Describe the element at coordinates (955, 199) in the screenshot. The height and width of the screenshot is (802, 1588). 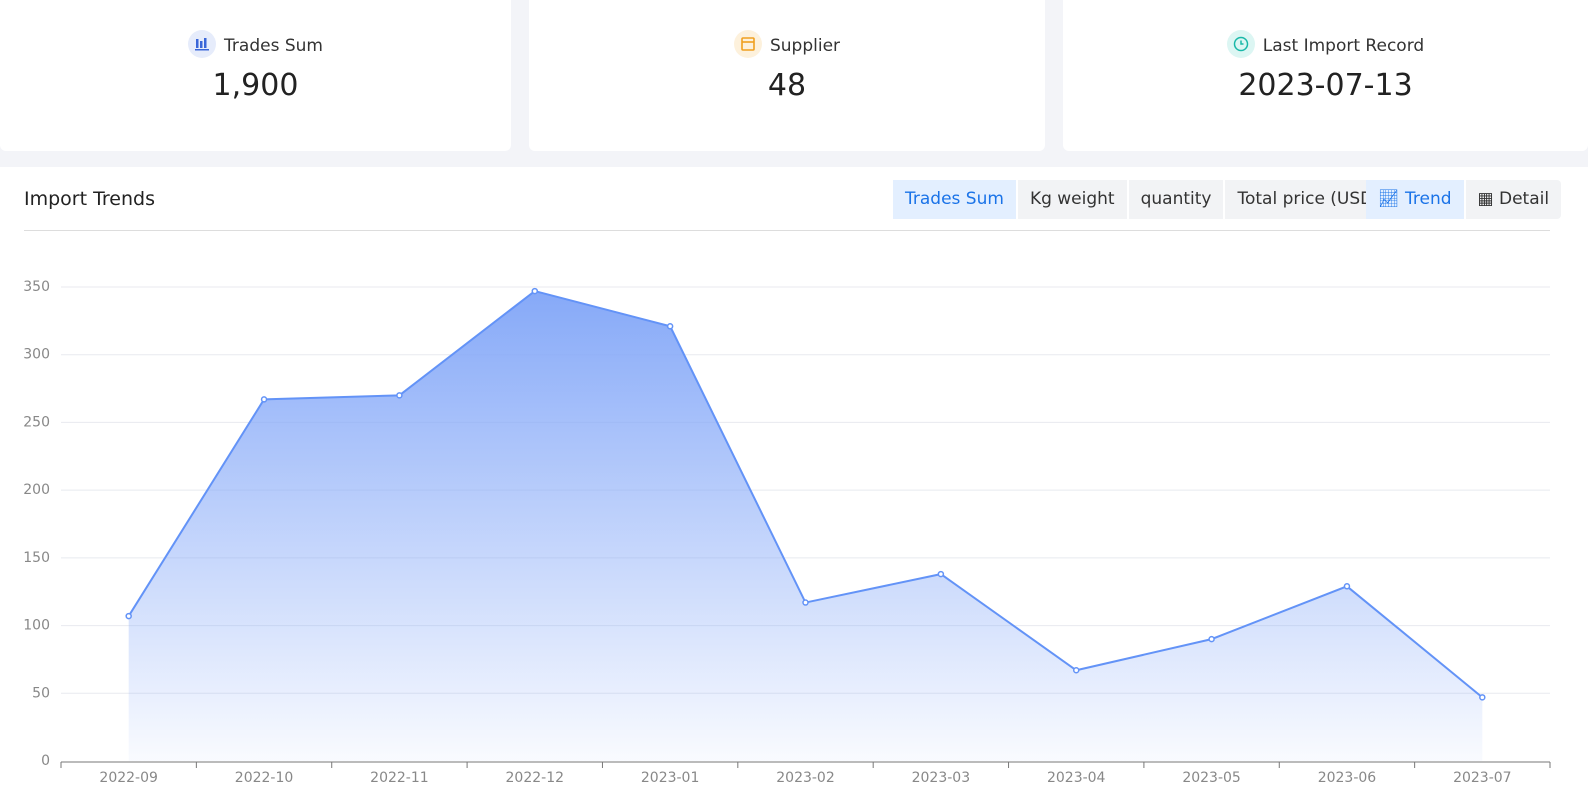
I see `tab: Trades Sum` at that location.